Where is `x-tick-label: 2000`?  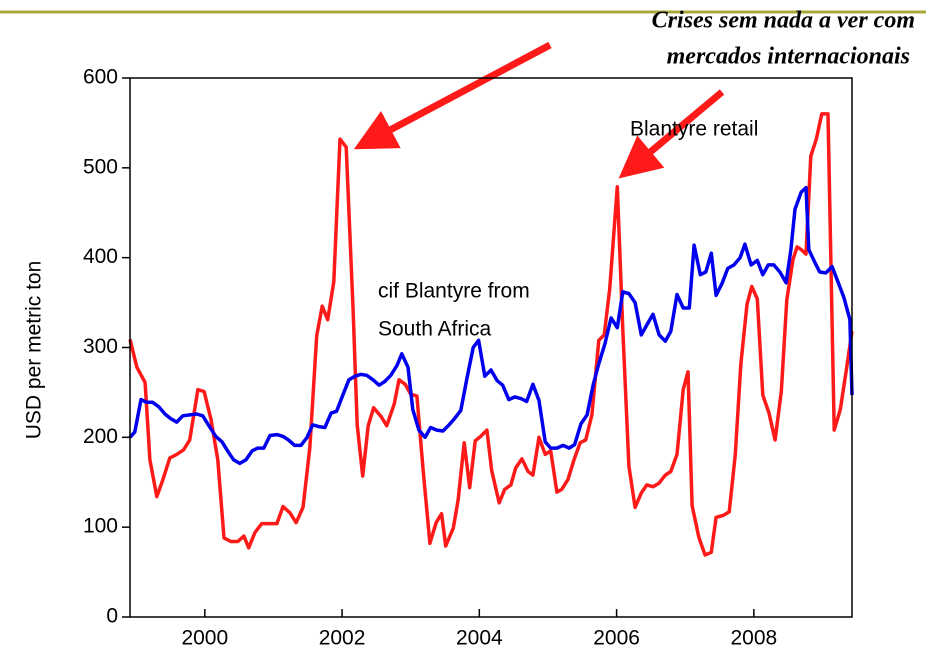
x-tick-label: 2000 is located at coordinates (204, 638).